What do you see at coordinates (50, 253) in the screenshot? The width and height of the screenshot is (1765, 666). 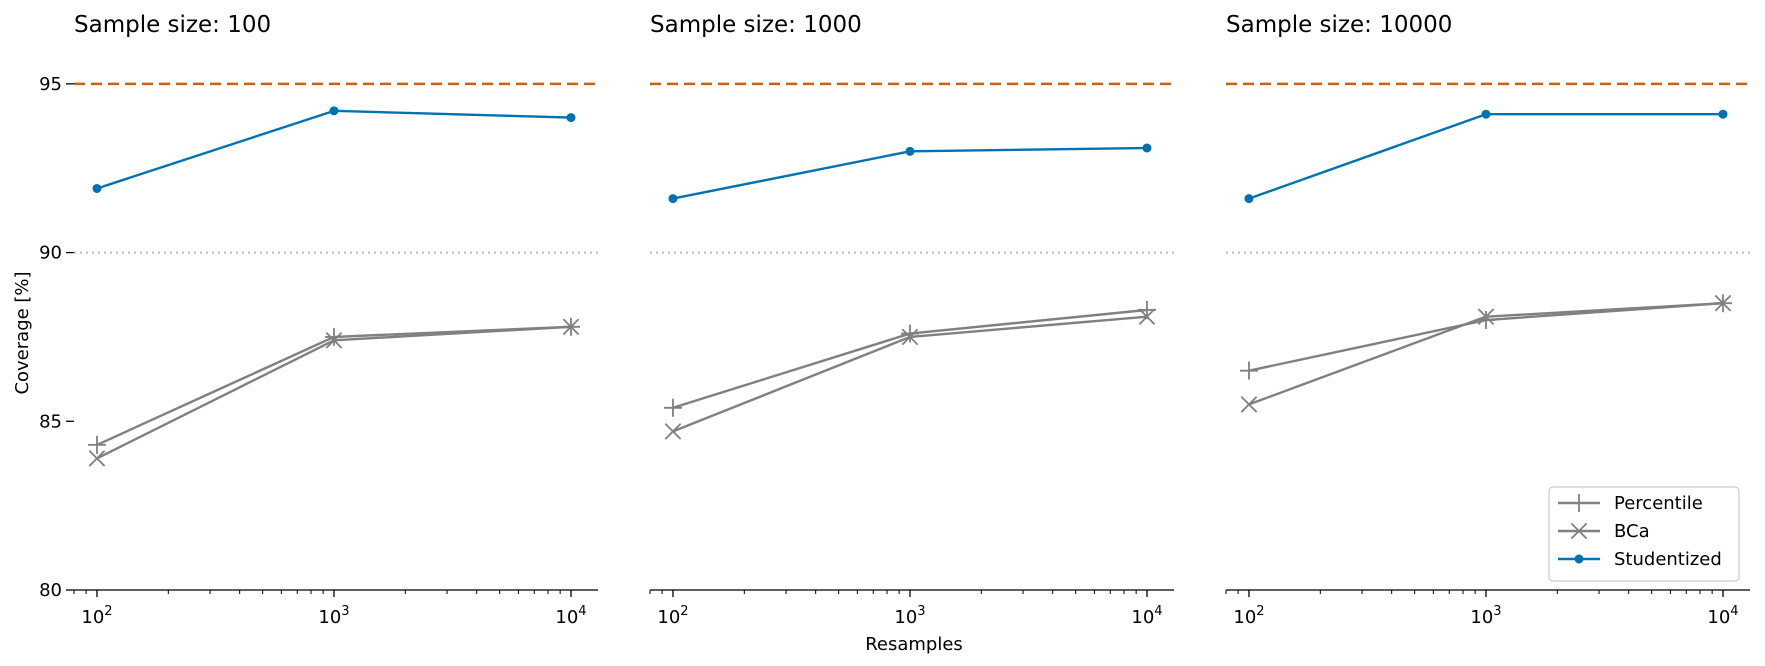 I see `y-tick-label: 90` at bounding box center [50, 253].